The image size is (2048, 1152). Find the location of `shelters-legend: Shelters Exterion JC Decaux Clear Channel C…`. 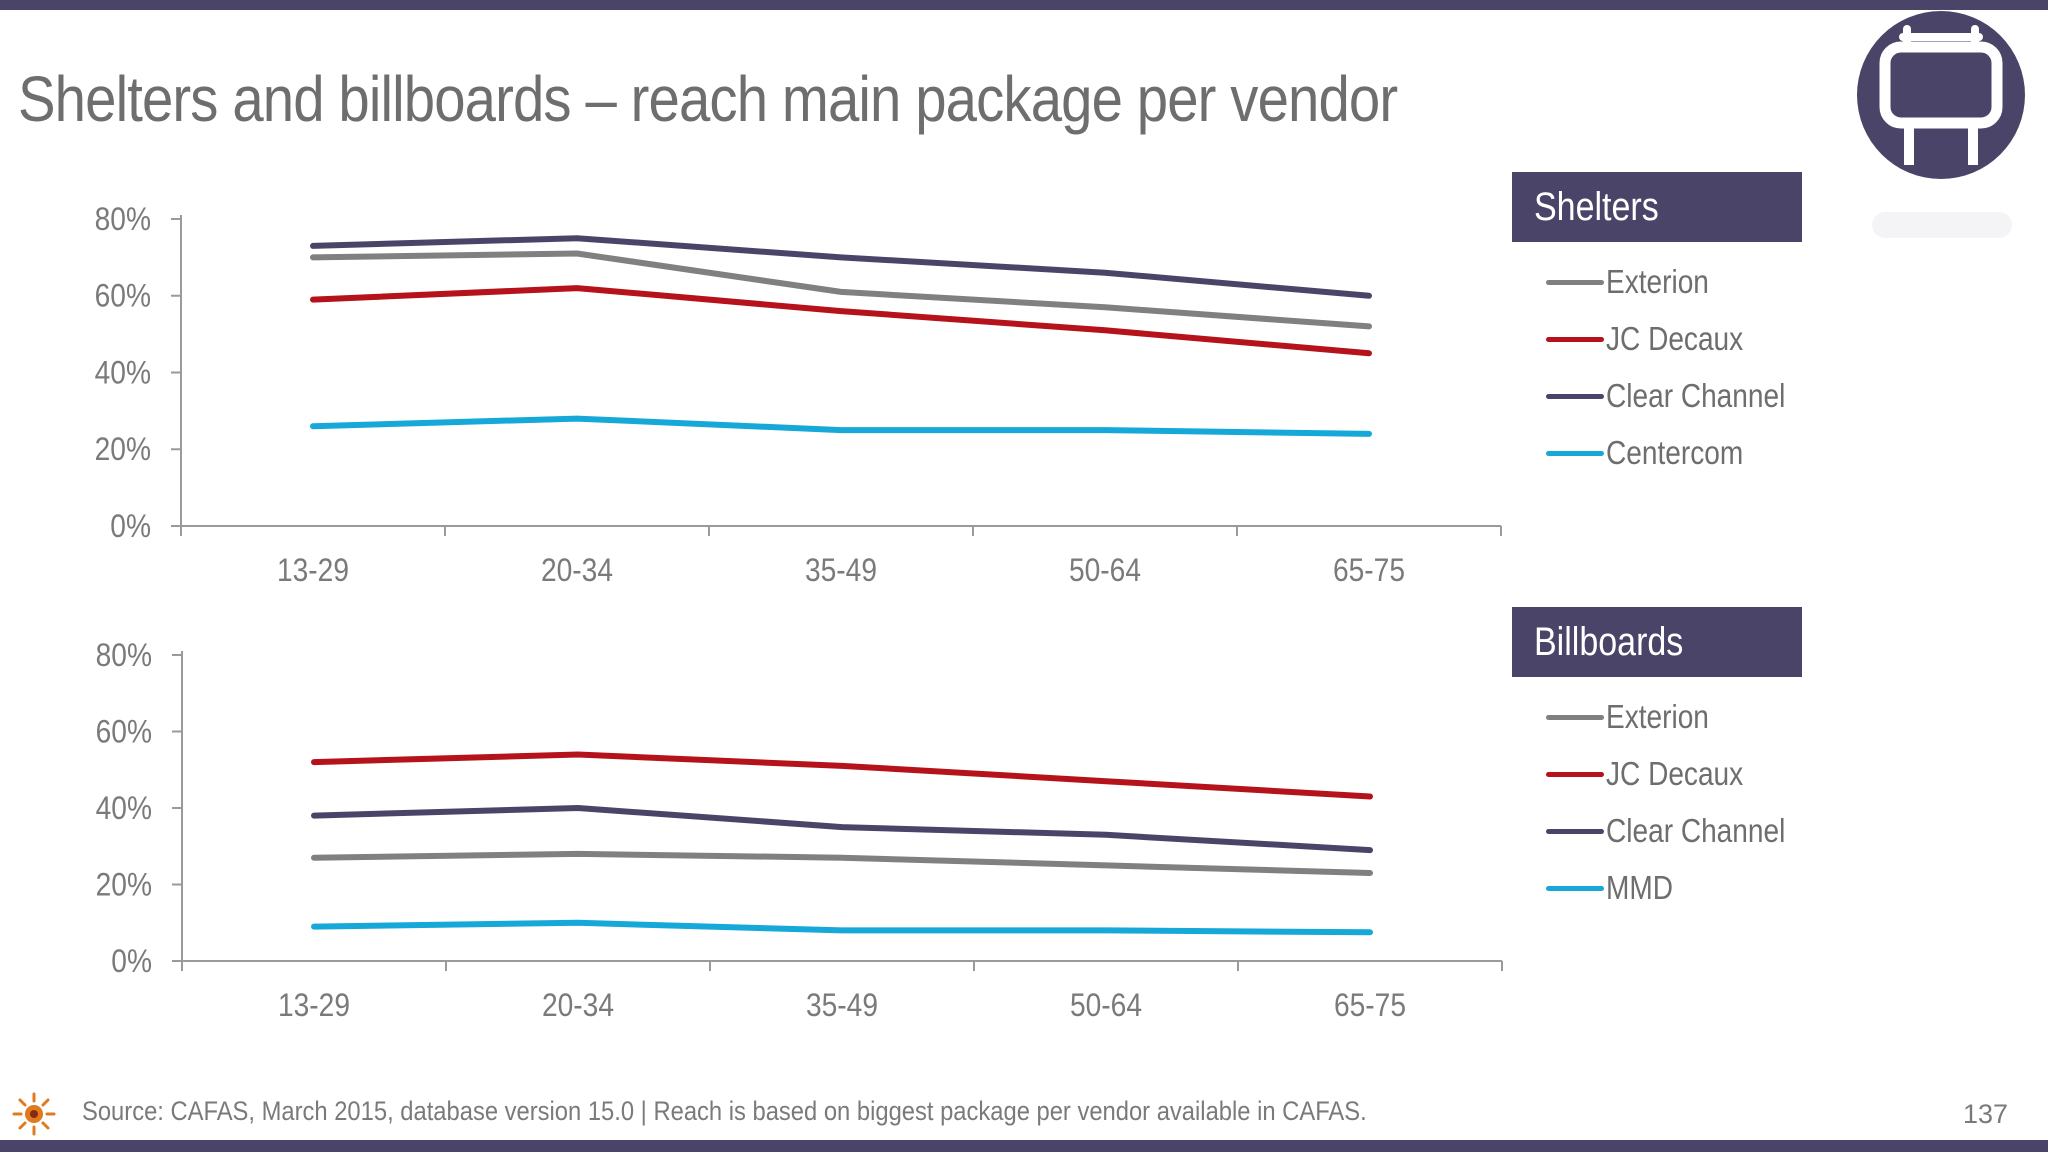

shelters-legend: Shelters Exterion JC Decaux Clear Channel C… is located at coordinates (1657, 321).